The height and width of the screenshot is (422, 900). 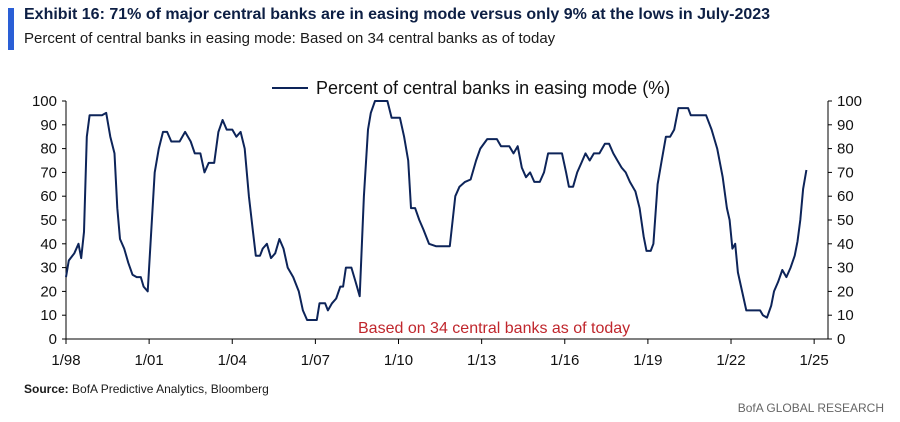 What do you see at coordinates (845, 196) in the screenshot?
I see `y-tick-label-right: 60` at bounding box center [845, 196].